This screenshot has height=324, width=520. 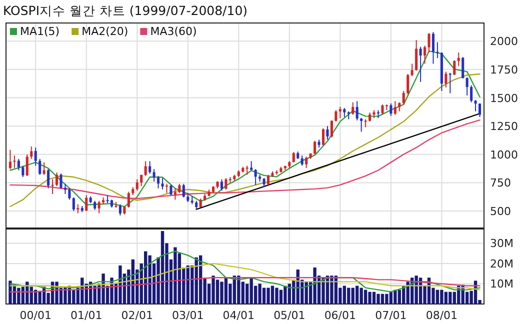 What do you see at coordinates (504, 127) in the screenshot?
I see `y-tick-label: 1250` at bounding box center [504, 127].